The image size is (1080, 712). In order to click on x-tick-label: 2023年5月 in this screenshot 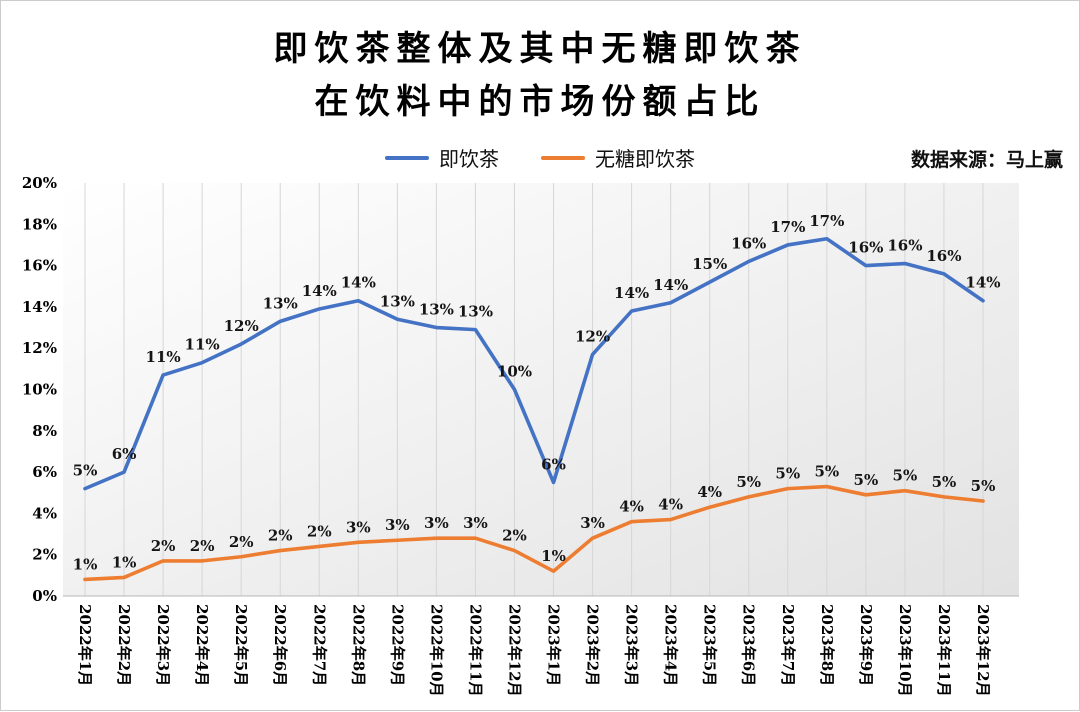, I will do `click(710, 645)`.